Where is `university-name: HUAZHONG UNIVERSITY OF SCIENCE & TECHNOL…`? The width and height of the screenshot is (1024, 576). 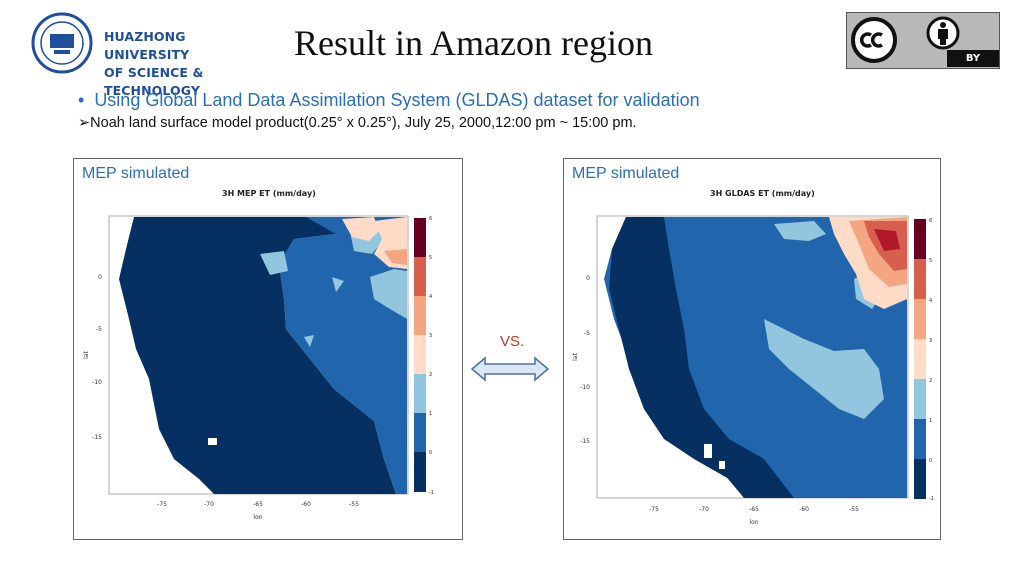 university-name: HUAZHONG UNIVERSITY OF SCIENCE & TECHNOL… is located at coordinates (154, 63).